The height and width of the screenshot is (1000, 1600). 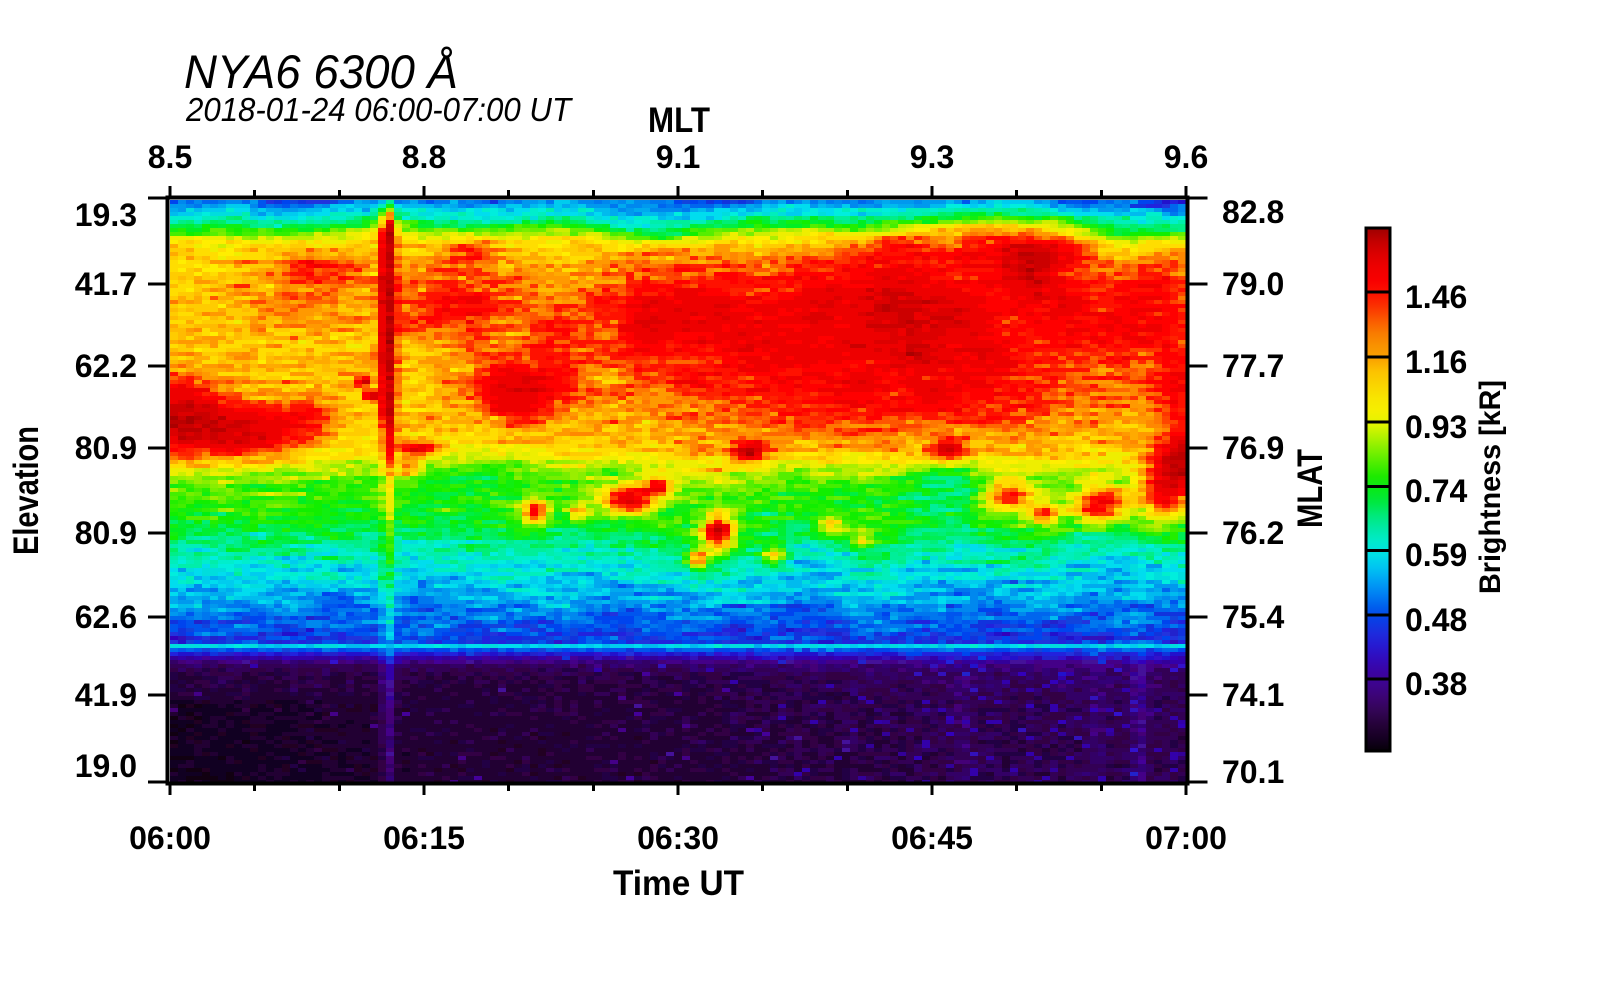 What do you see at coordinates (1436, 427) in the screenshot?
I see `svg-text: 0.93` at bounding box center [1436, 427].